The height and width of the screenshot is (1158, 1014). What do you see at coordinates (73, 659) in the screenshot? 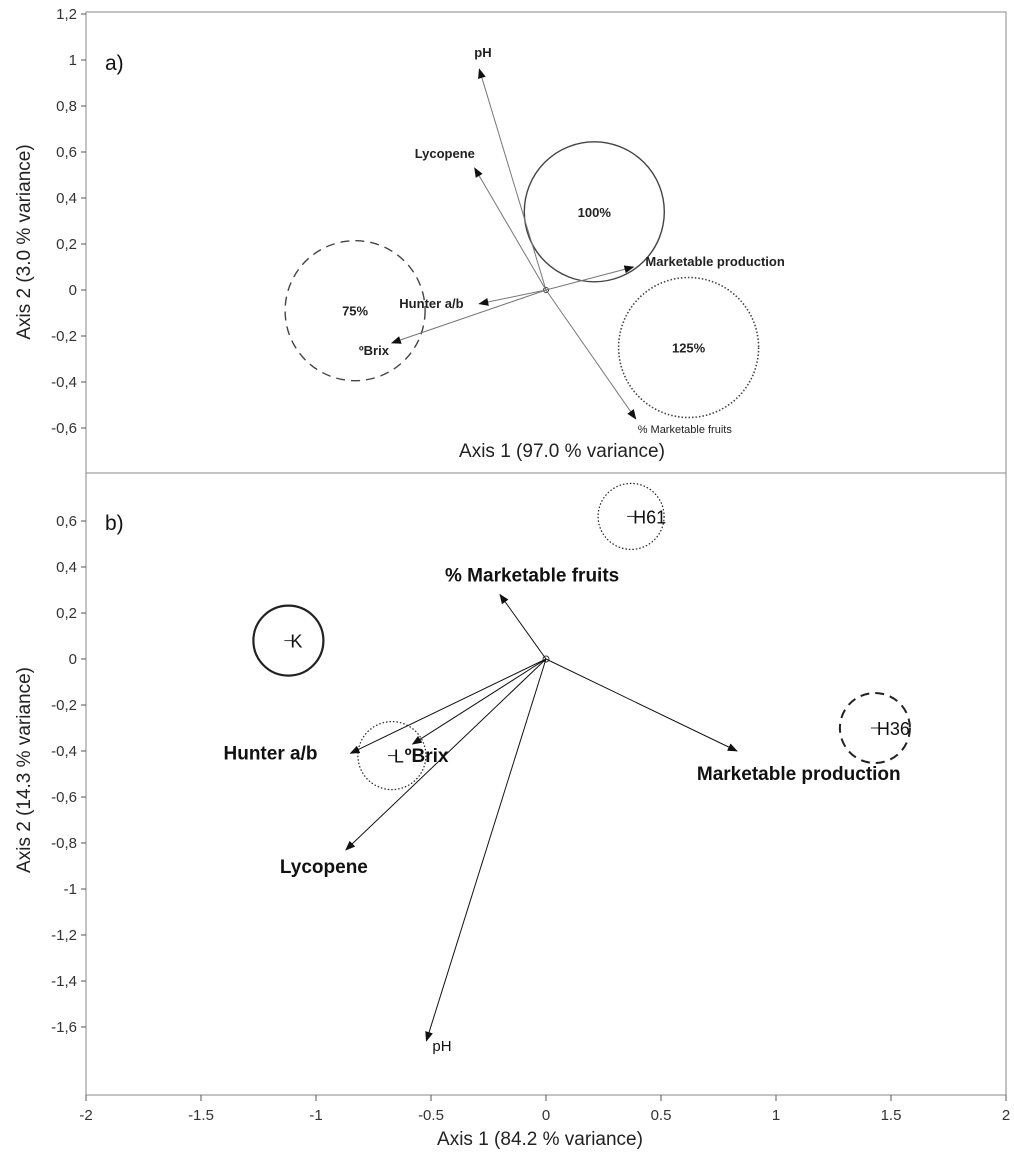
I see `panel-b-y-tick-label: 0` at bounding box center [73, 659].